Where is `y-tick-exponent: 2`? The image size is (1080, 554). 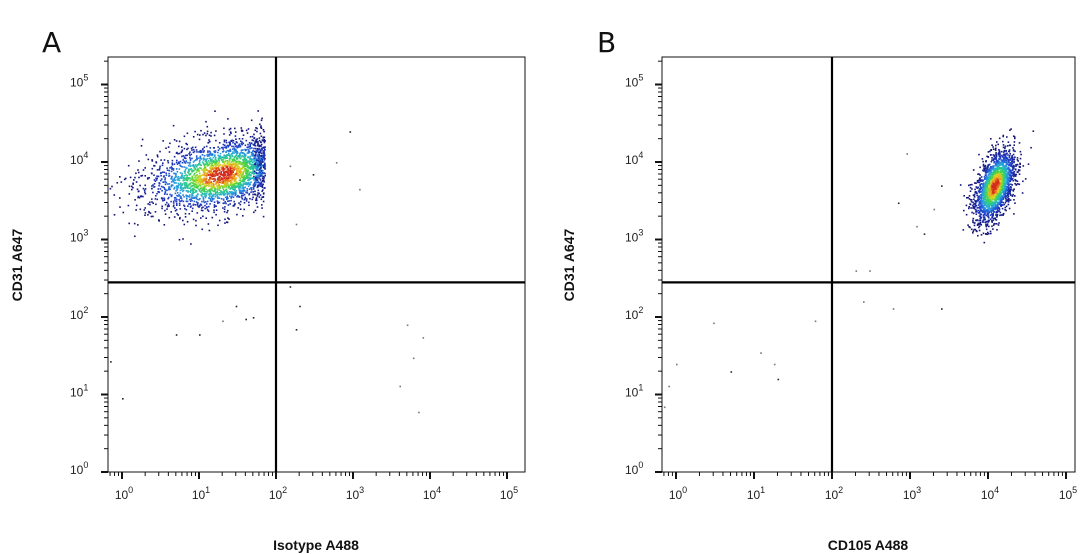 y-tick-exponent: 2 is located at coordinates (85, 310).